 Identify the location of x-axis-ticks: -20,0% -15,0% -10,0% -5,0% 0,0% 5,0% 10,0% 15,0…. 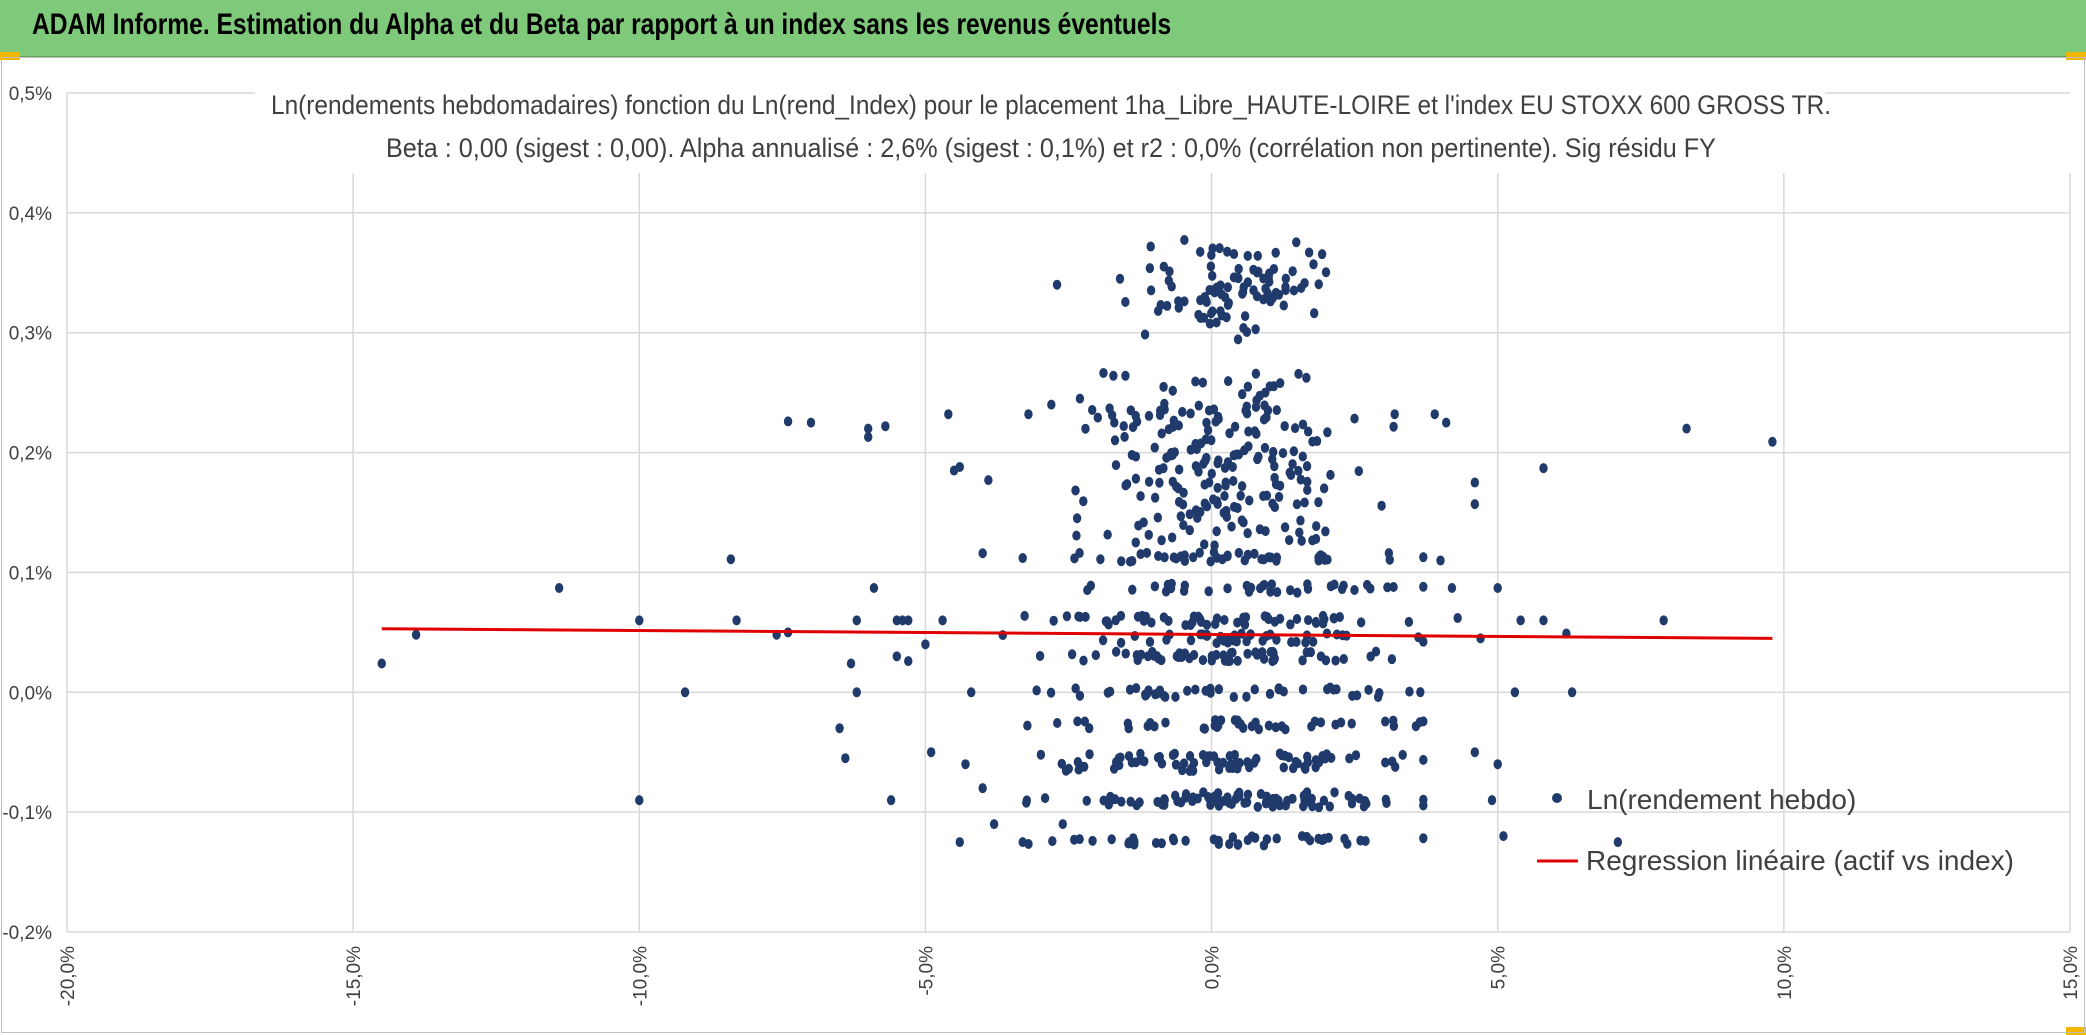
(1070, 976).